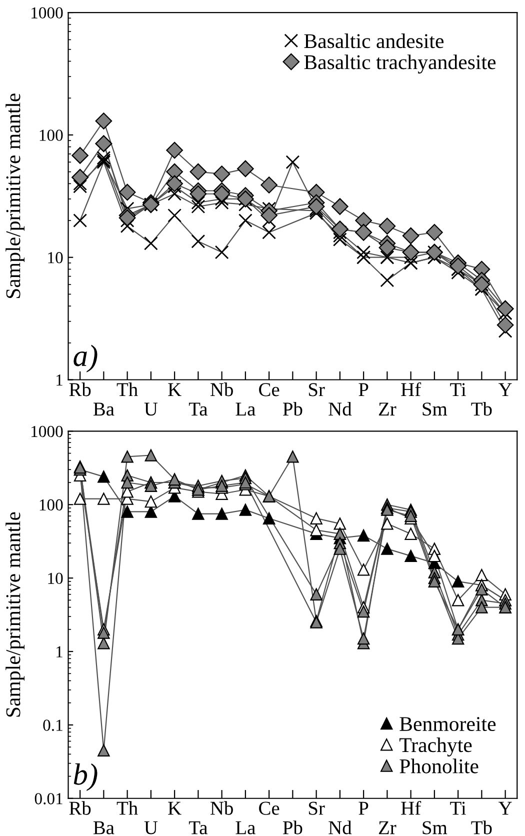  What do you see at coordinates (374, 41) in the screenshot?
I see `legend-label: Basaltic andesite` at bounding box center [374, 41].